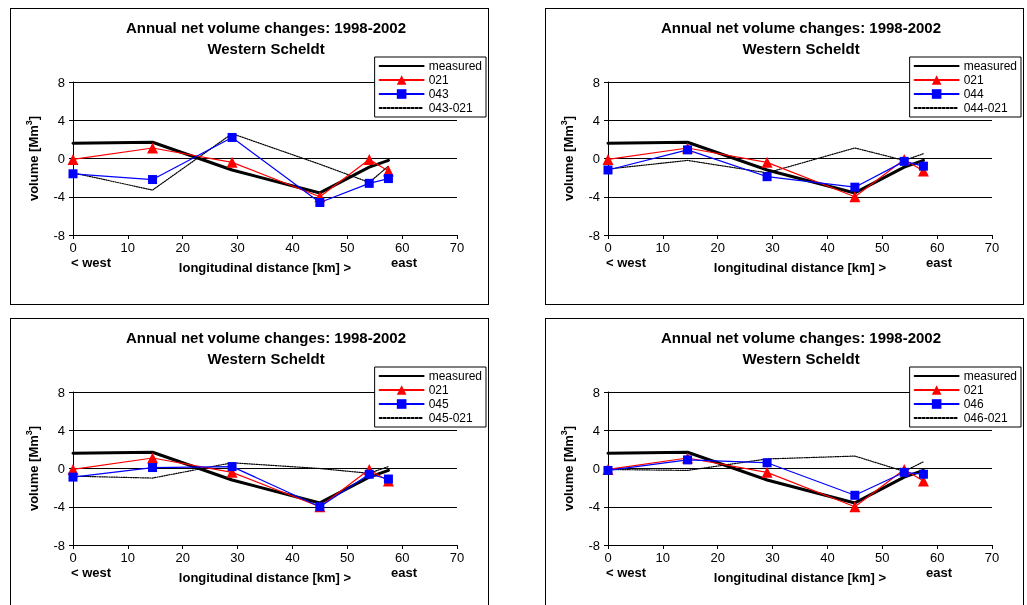 Image resolution: width=1027 pixels, height=605 pixels. What do you see at coordinates (985, 418) in the screenshot?
I see `legend-label: 046-021` at bounding box center [985, 418].